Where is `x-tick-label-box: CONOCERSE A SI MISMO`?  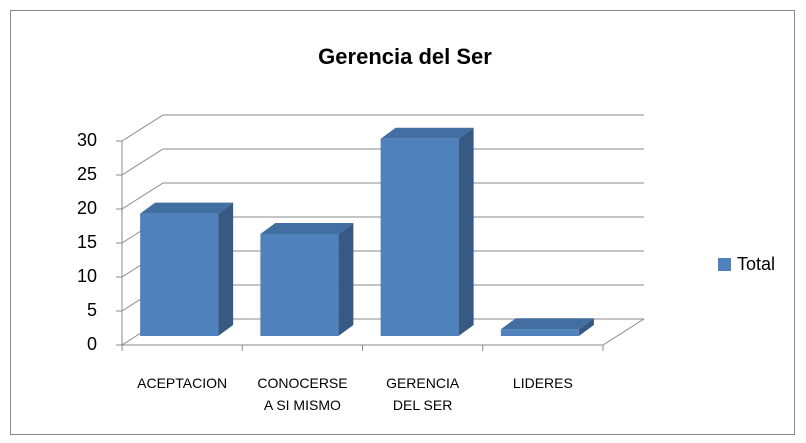 x-tick-label-box: CONOCERSE A SI MISMO is located at coordinates (302, 394).